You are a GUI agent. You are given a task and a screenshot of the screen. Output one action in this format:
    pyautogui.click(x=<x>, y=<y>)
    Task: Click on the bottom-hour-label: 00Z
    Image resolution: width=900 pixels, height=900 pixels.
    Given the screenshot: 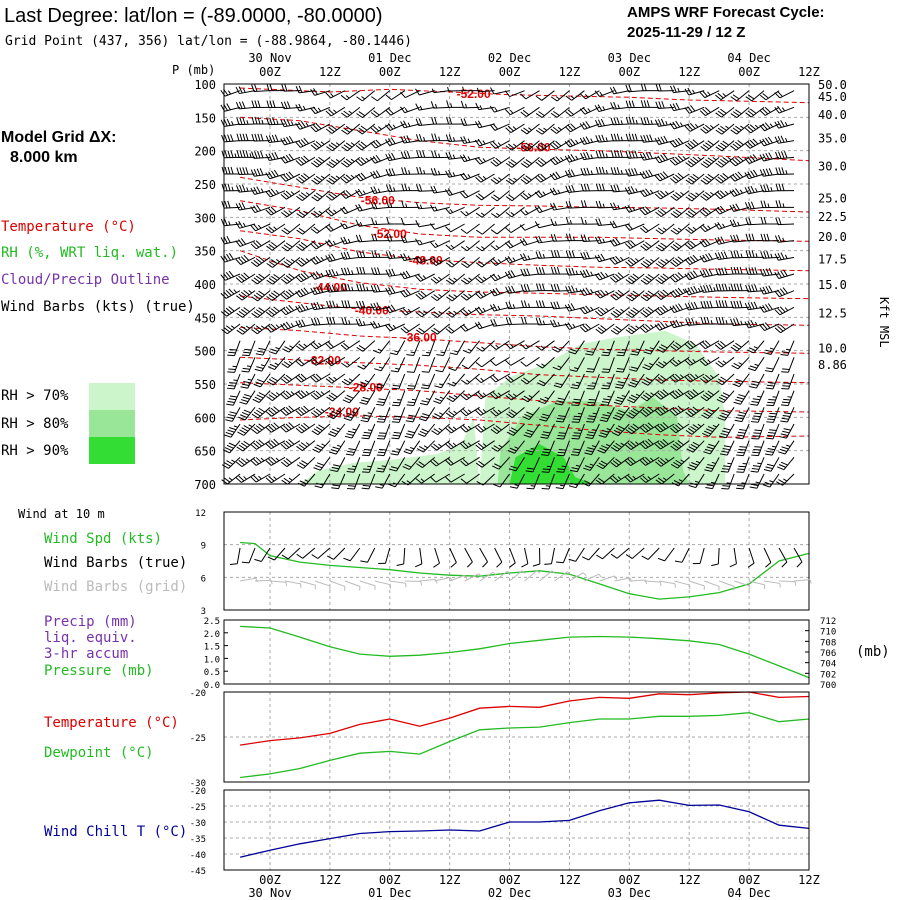 What is the action you would take?
    pyautogui.click(x=390, y=880)
    